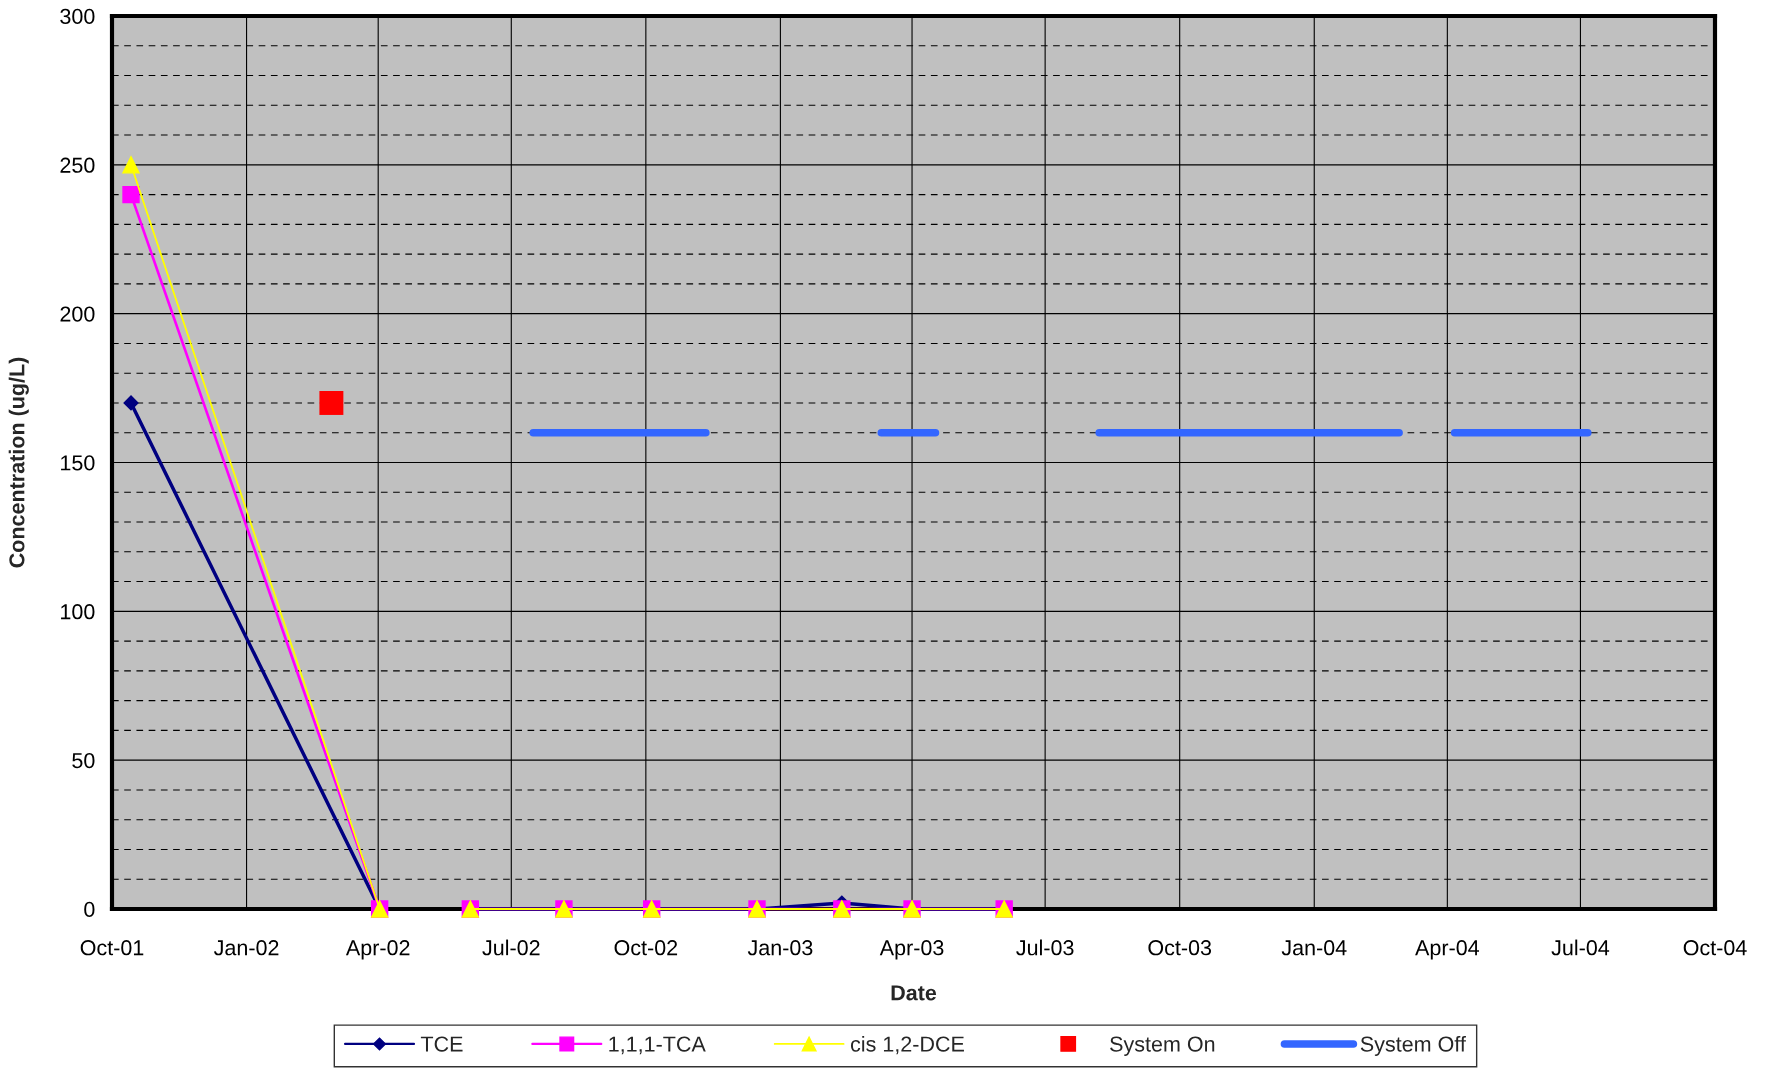 This screenshot has width=1775, height=1070. I want to click on x-tick-label: Oct-04, so click(1715, 948).